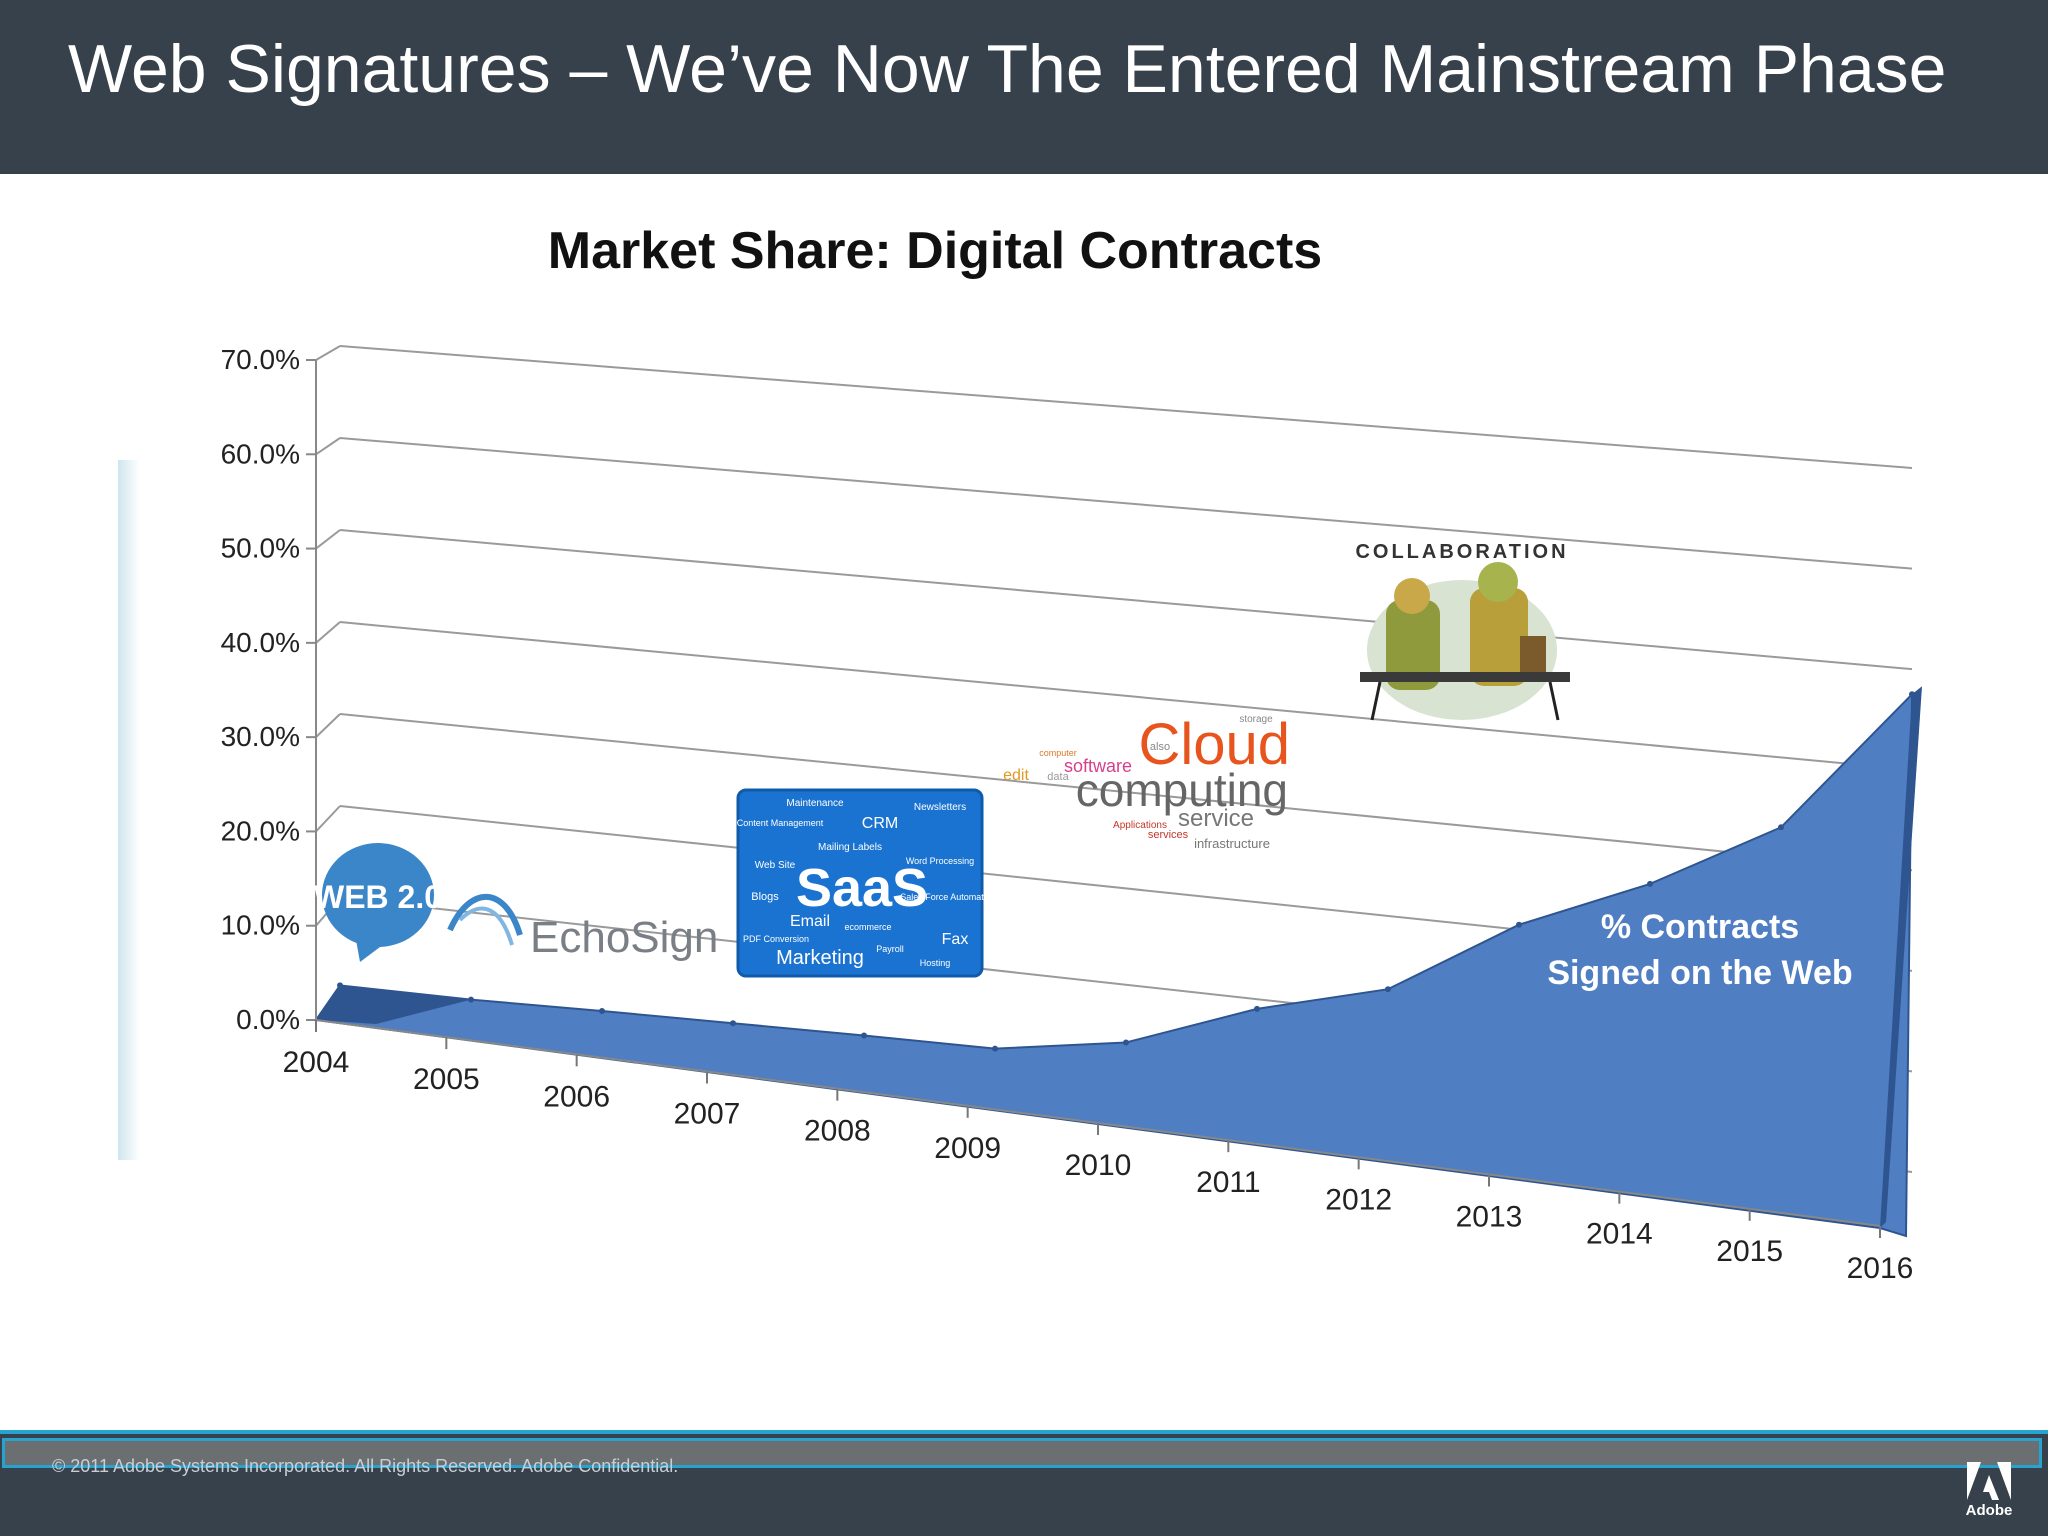 The width and height of the screenshot is (2048, 1536). What do you see at coordinates (260, 830) in the screenshot?
I see `y-tick-label: 20.0%` at bounding box center [260, 830].